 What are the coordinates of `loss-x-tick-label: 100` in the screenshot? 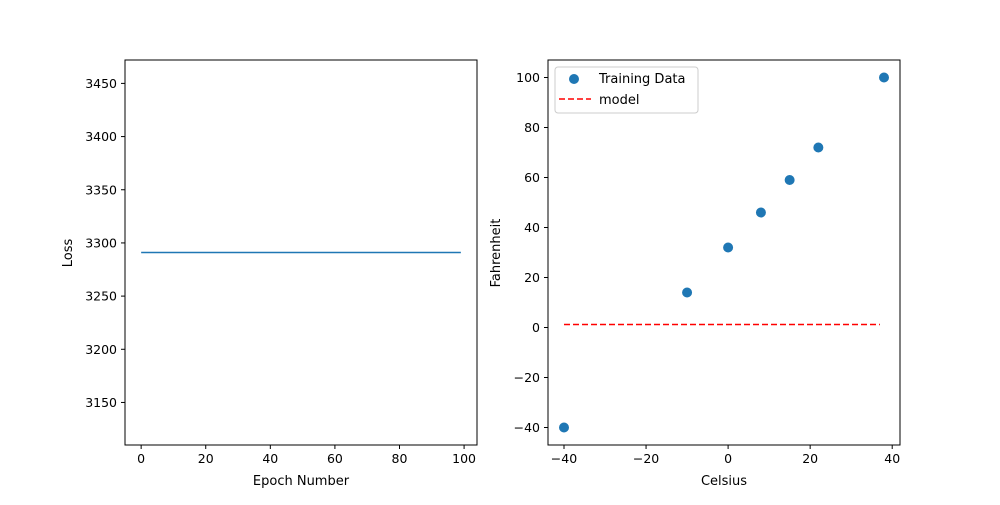 It's located at (464, 458).